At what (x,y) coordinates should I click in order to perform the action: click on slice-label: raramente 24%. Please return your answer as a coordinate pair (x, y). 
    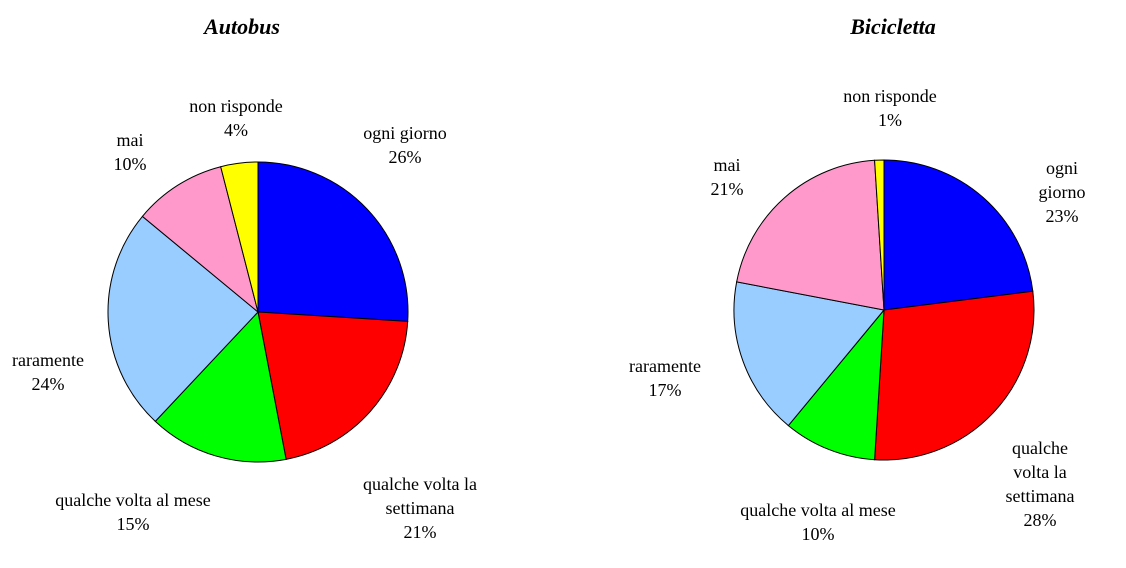
    Looking at the image, I should click on (48, 372).